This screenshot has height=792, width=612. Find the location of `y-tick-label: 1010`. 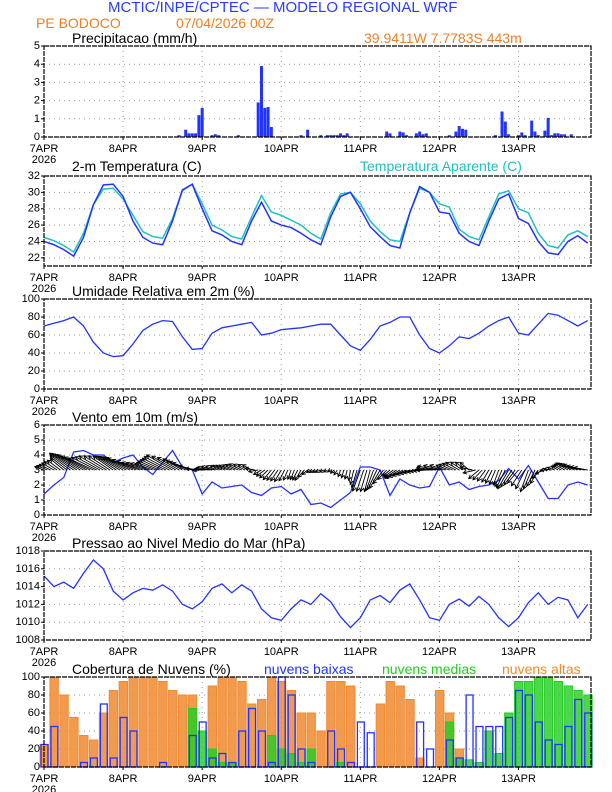

y-tick-label: 1010 is located at coordinates (28, 622).